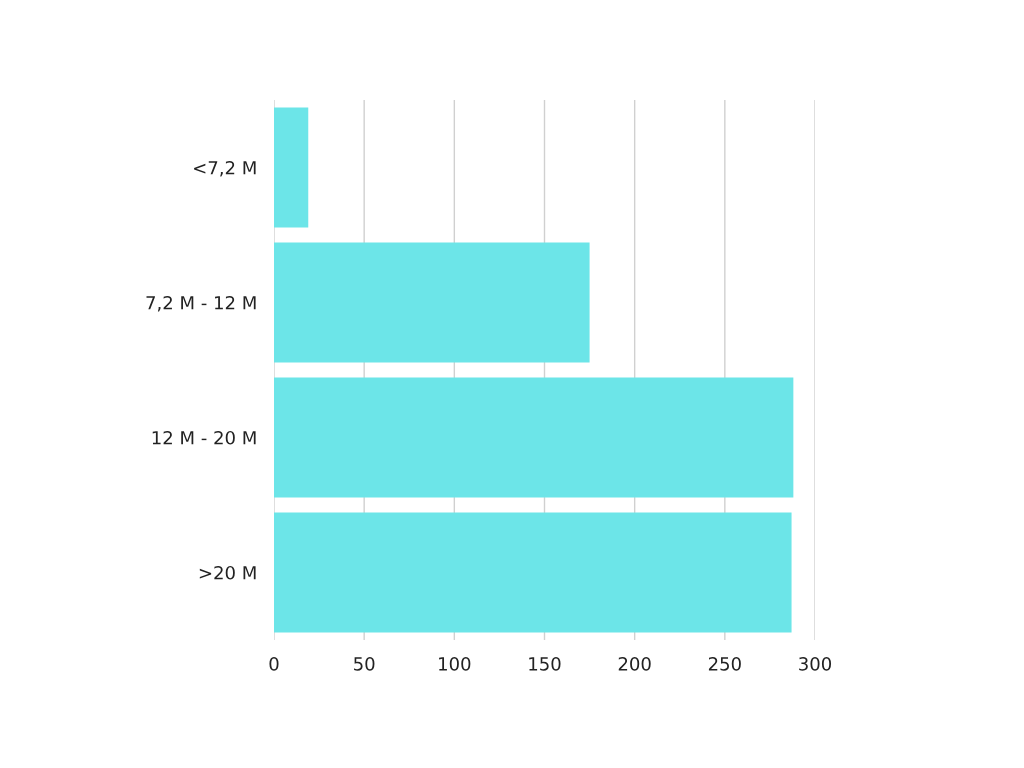 Image resolution: width=1024 pixels, height=768 pixels. Describe the element at coordinates (204, 437) in the screenshot. I see `y-tick-label: 12 M - 20 M` at that location.